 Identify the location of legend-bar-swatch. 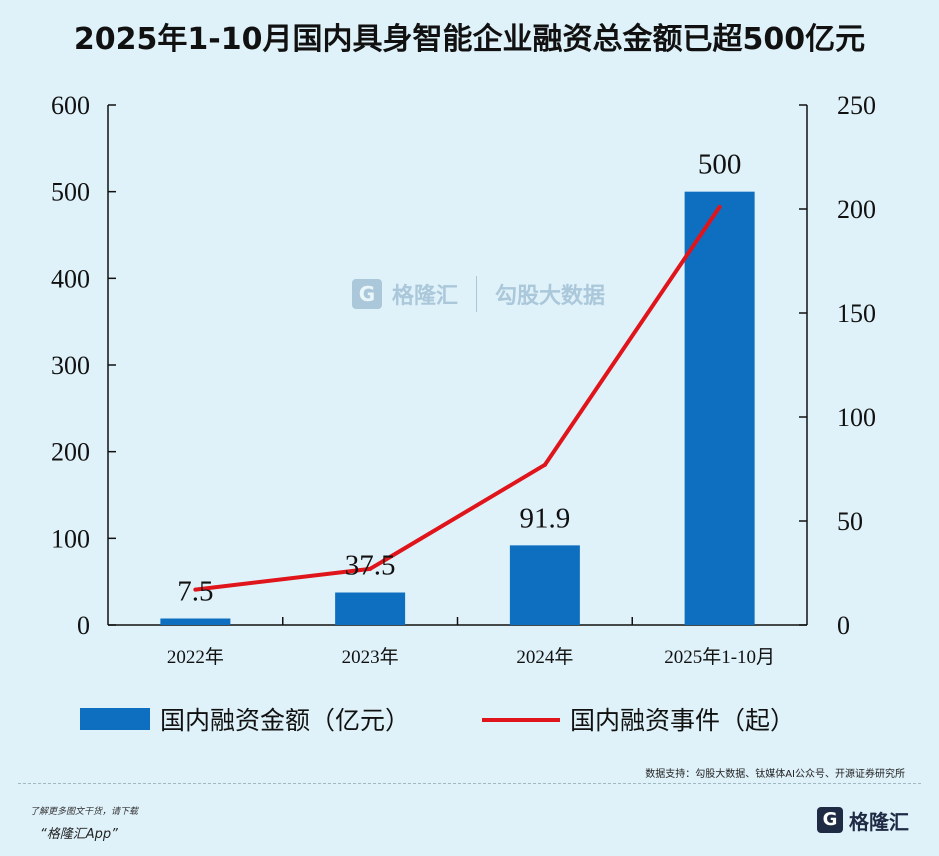
(115, 719).